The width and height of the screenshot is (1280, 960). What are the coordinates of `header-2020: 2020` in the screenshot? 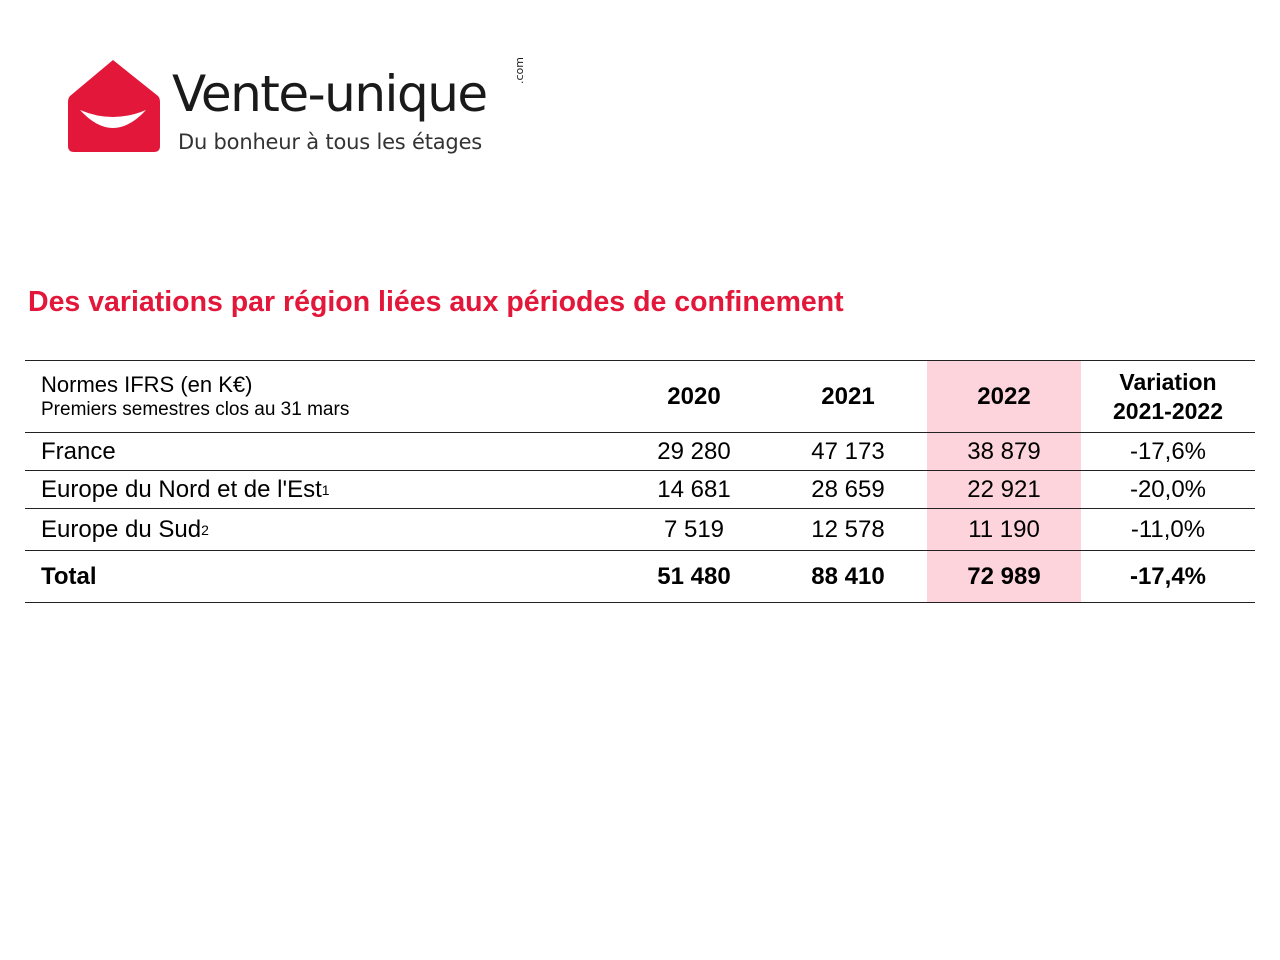 It's located at (694, 396).